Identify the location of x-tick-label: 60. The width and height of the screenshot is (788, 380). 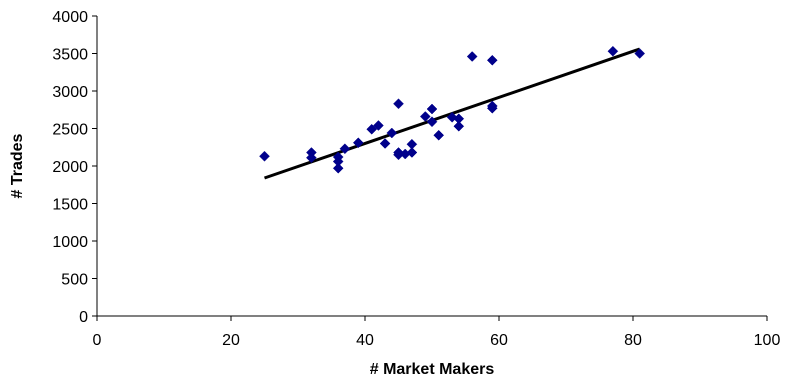
(499, 340).